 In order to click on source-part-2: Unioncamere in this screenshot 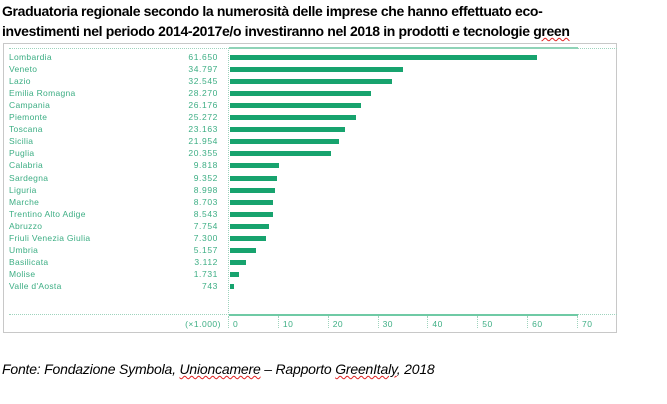, I will do `click(220, 369)`.